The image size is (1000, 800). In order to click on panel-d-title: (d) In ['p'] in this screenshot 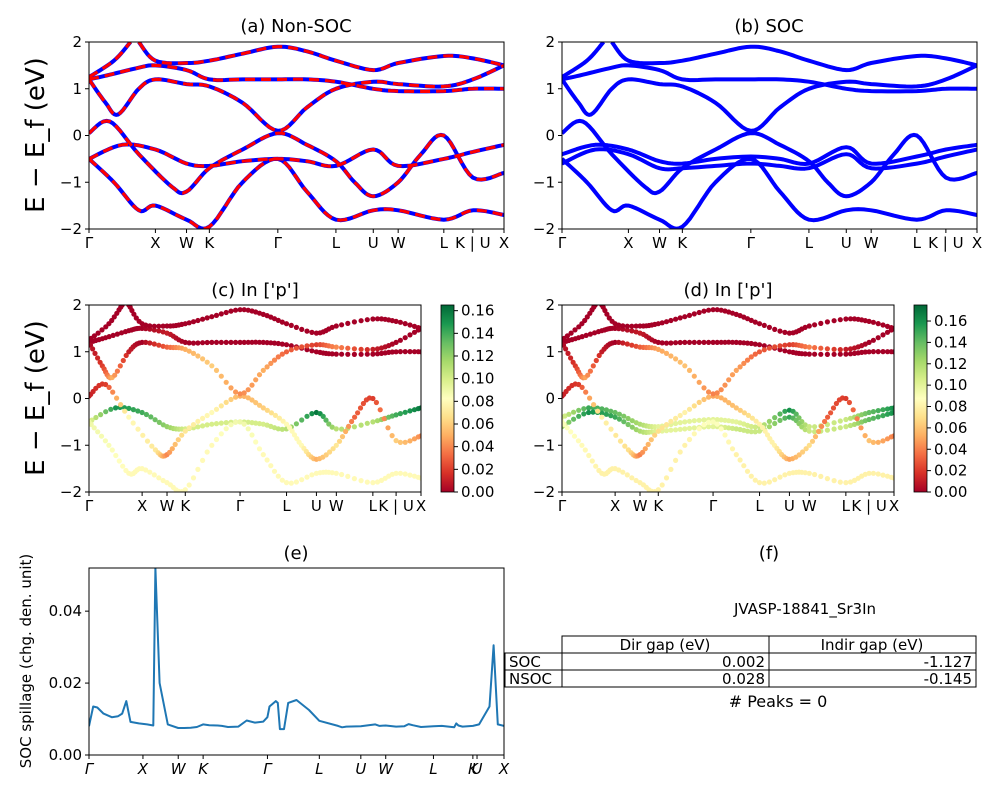, I will do `click(728, 290)`.